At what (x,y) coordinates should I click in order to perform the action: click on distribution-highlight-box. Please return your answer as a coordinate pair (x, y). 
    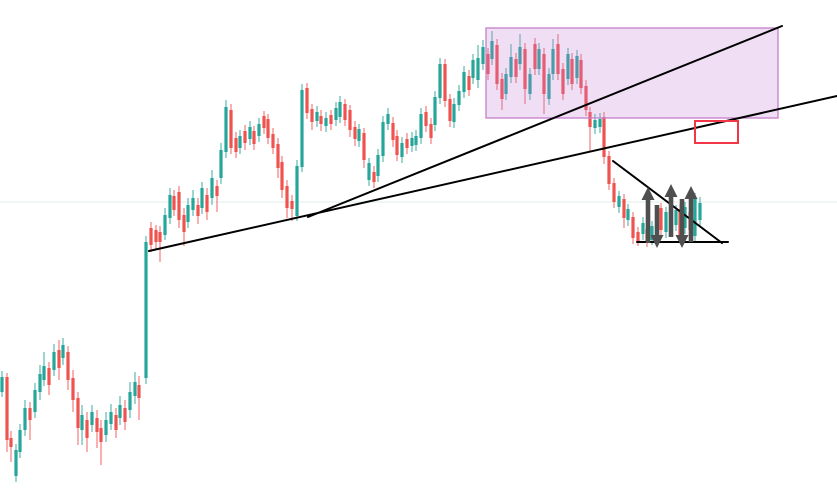
    Looking at the image, I should click on (632, 73).